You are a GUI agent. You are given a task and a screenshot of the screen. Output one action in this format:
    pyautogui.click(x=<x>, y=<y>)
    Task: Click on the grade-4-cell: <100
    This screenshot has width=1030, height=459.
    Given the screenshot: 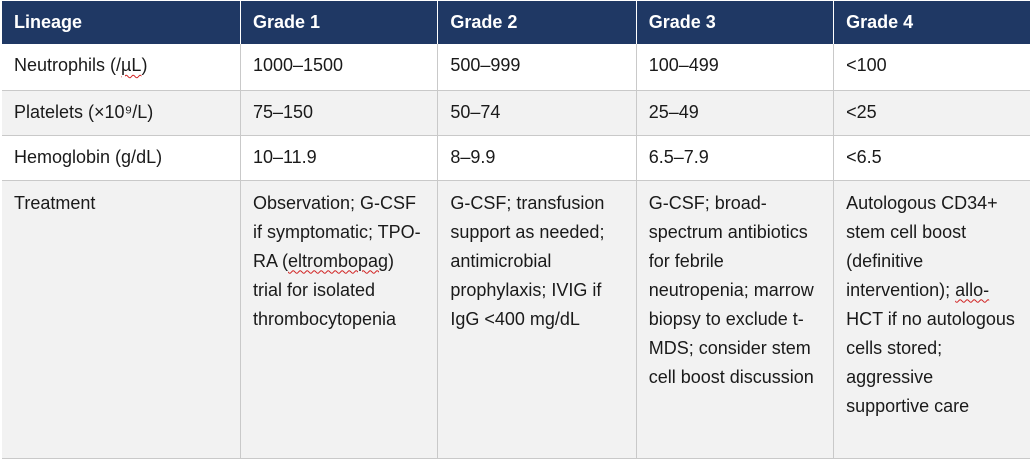 What is the action you would take?
    pyautogui.click(x=931, y=67)
    